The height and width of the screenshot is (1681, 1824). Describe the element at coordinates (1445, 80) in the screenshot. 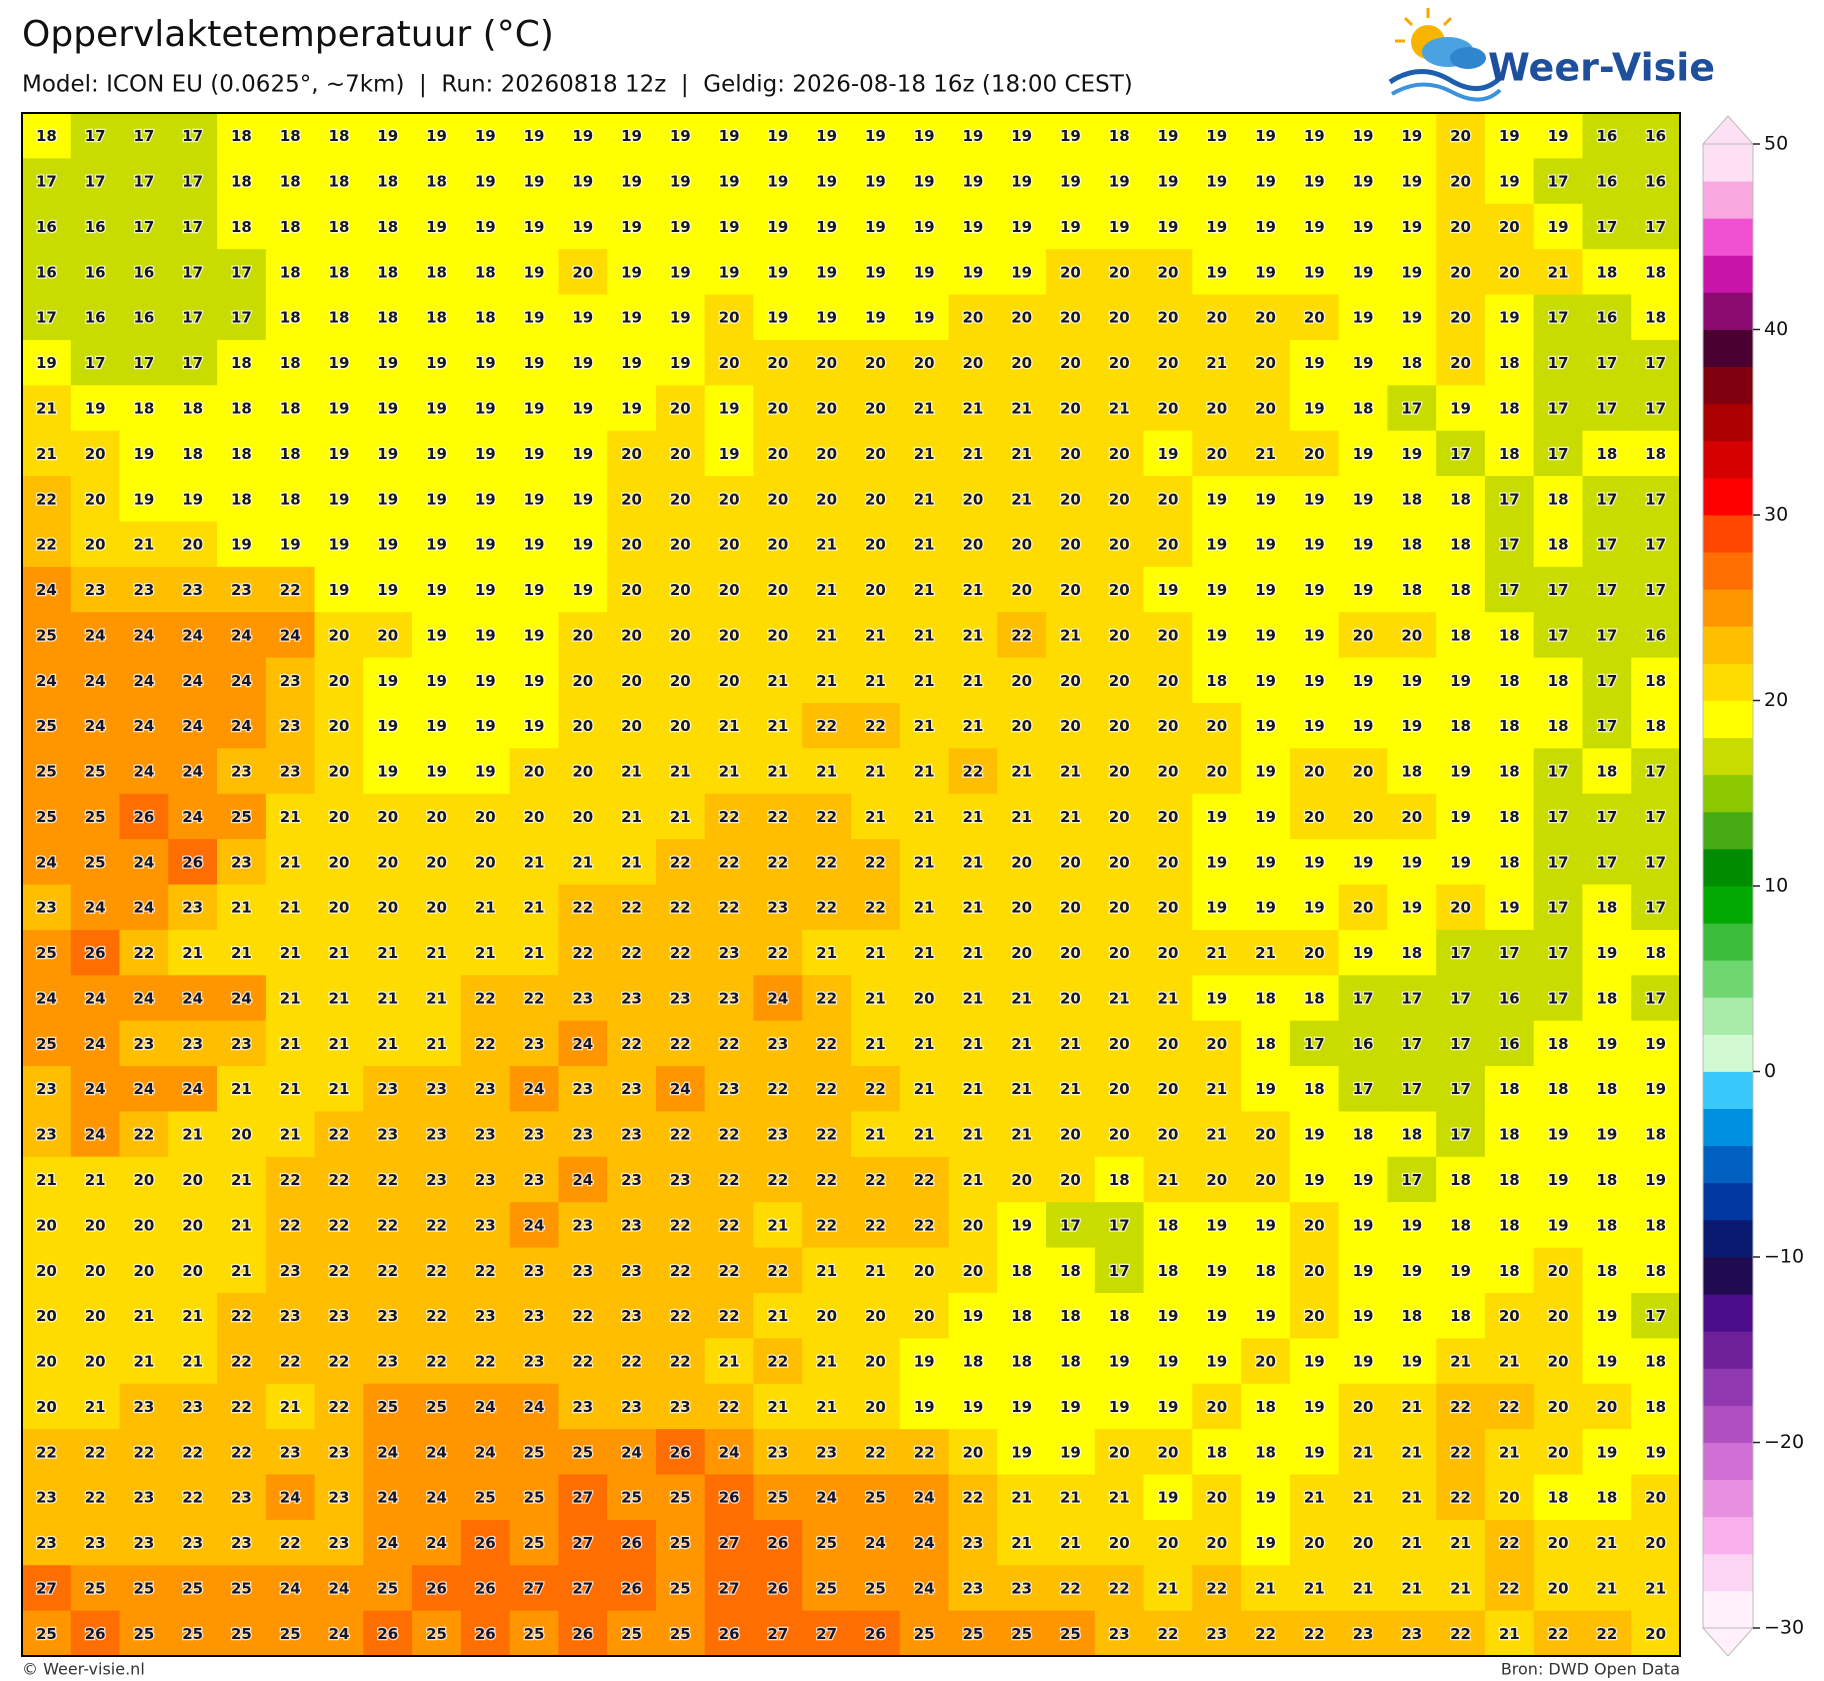

I see `logo-wave` at that location.